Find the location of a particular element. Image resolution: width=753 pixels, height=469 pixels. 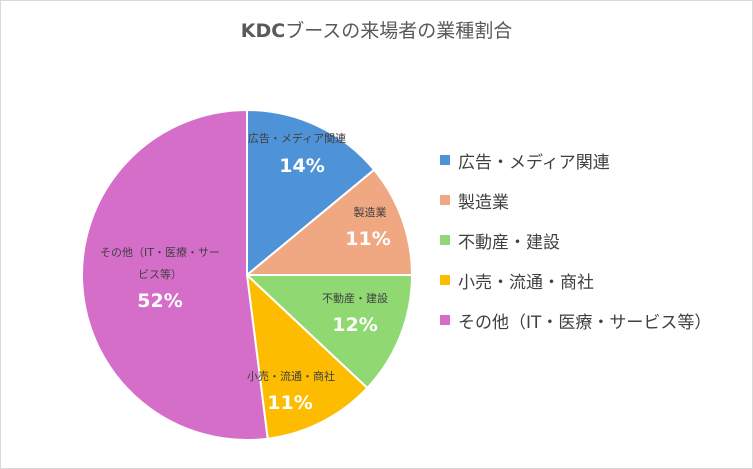

slice-label-2: 不動産・建設 is located at coordinates (355, 298).